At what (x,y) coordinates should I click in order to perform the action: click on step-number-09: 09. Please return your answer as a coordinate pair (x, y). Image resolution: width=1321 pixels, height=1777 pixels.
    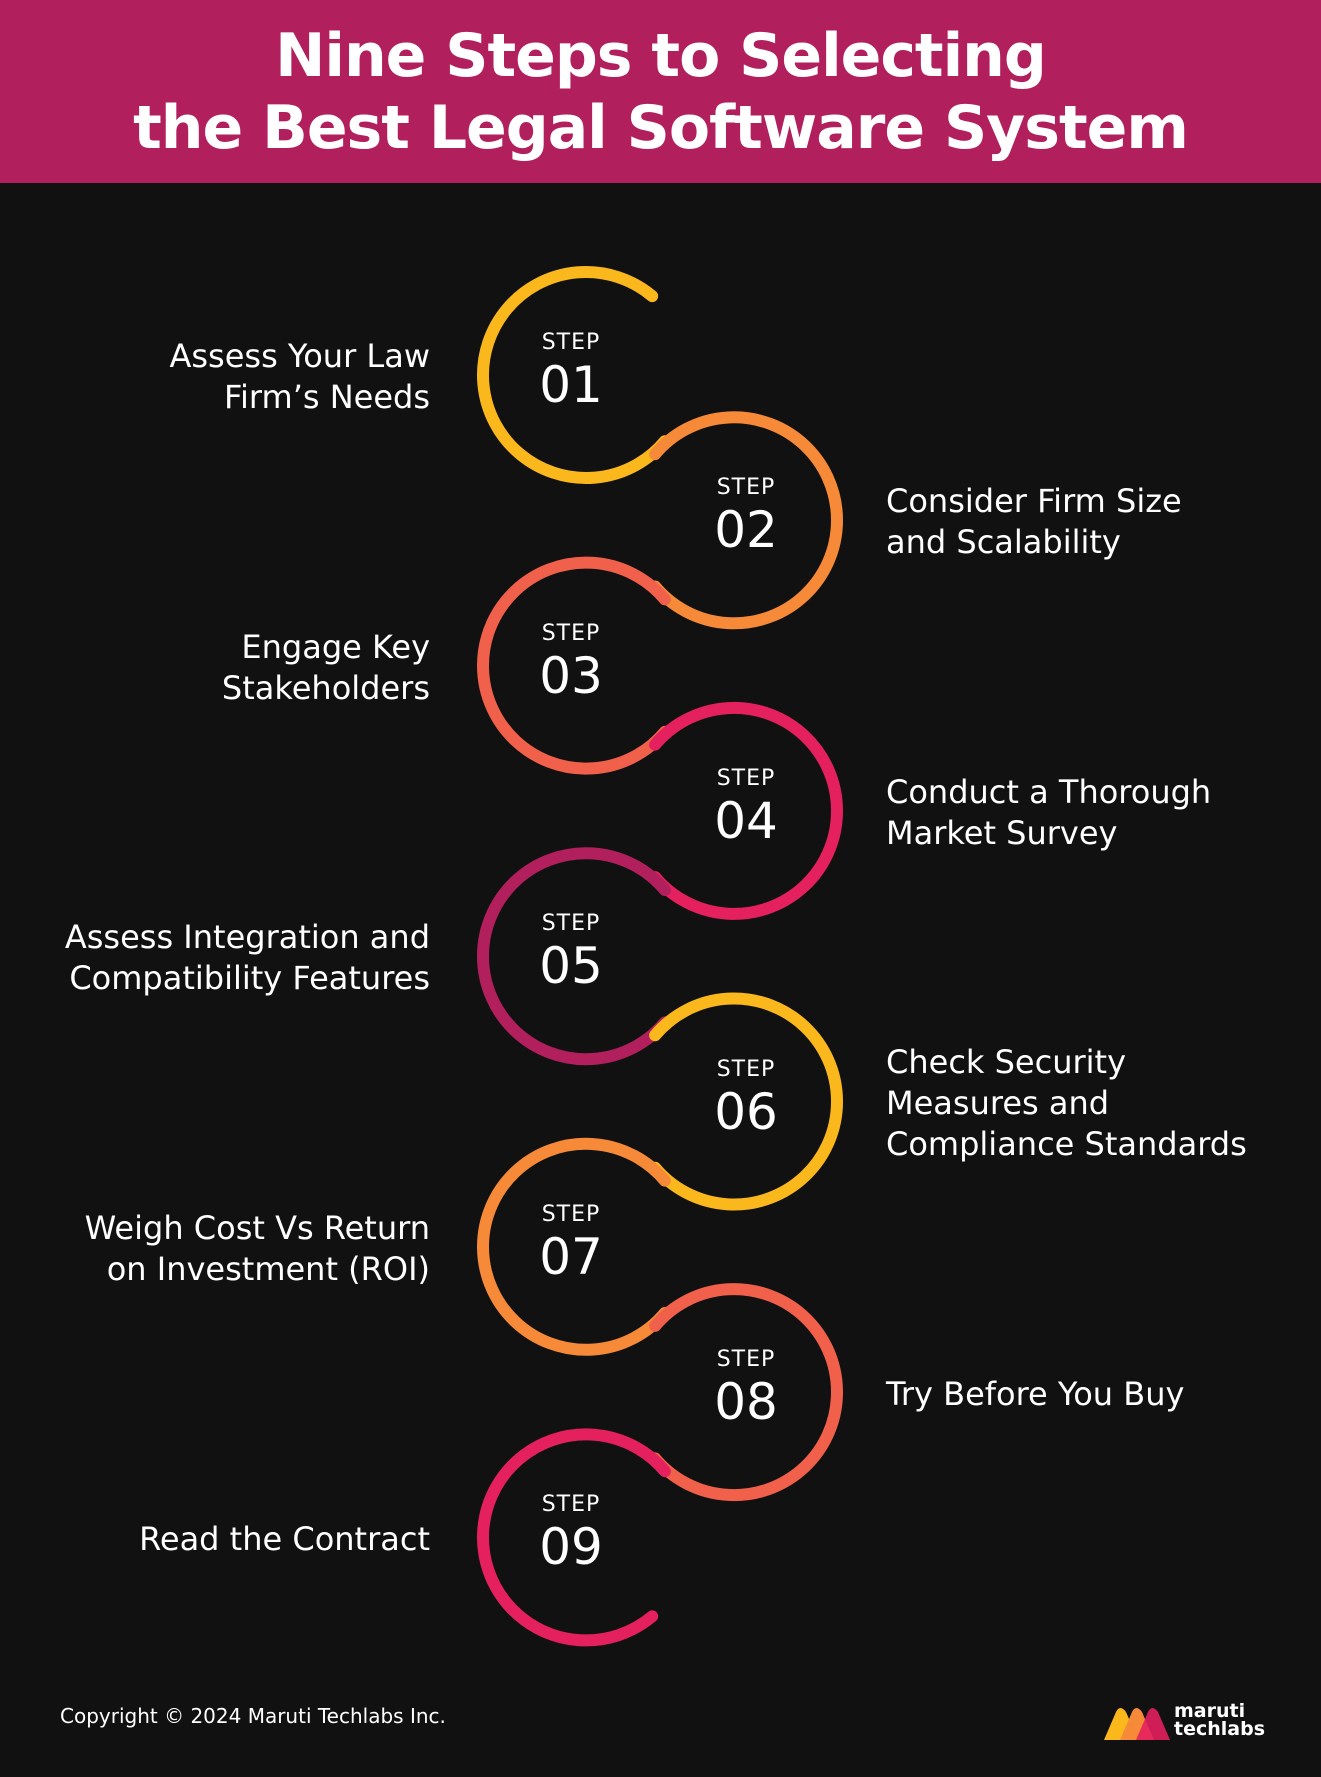
    Looking at the image, I should click on (571, 1547).